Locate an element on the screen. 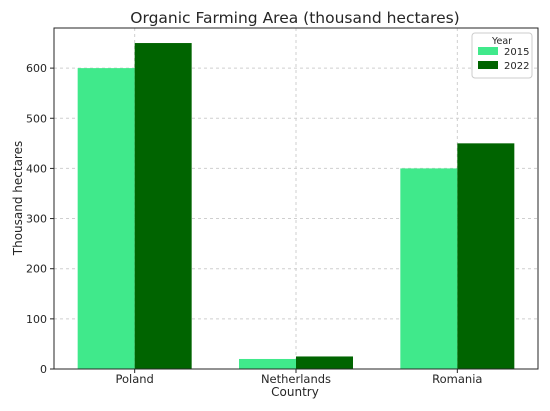  x-axis-label: Country is located at coordinates (295, 392).